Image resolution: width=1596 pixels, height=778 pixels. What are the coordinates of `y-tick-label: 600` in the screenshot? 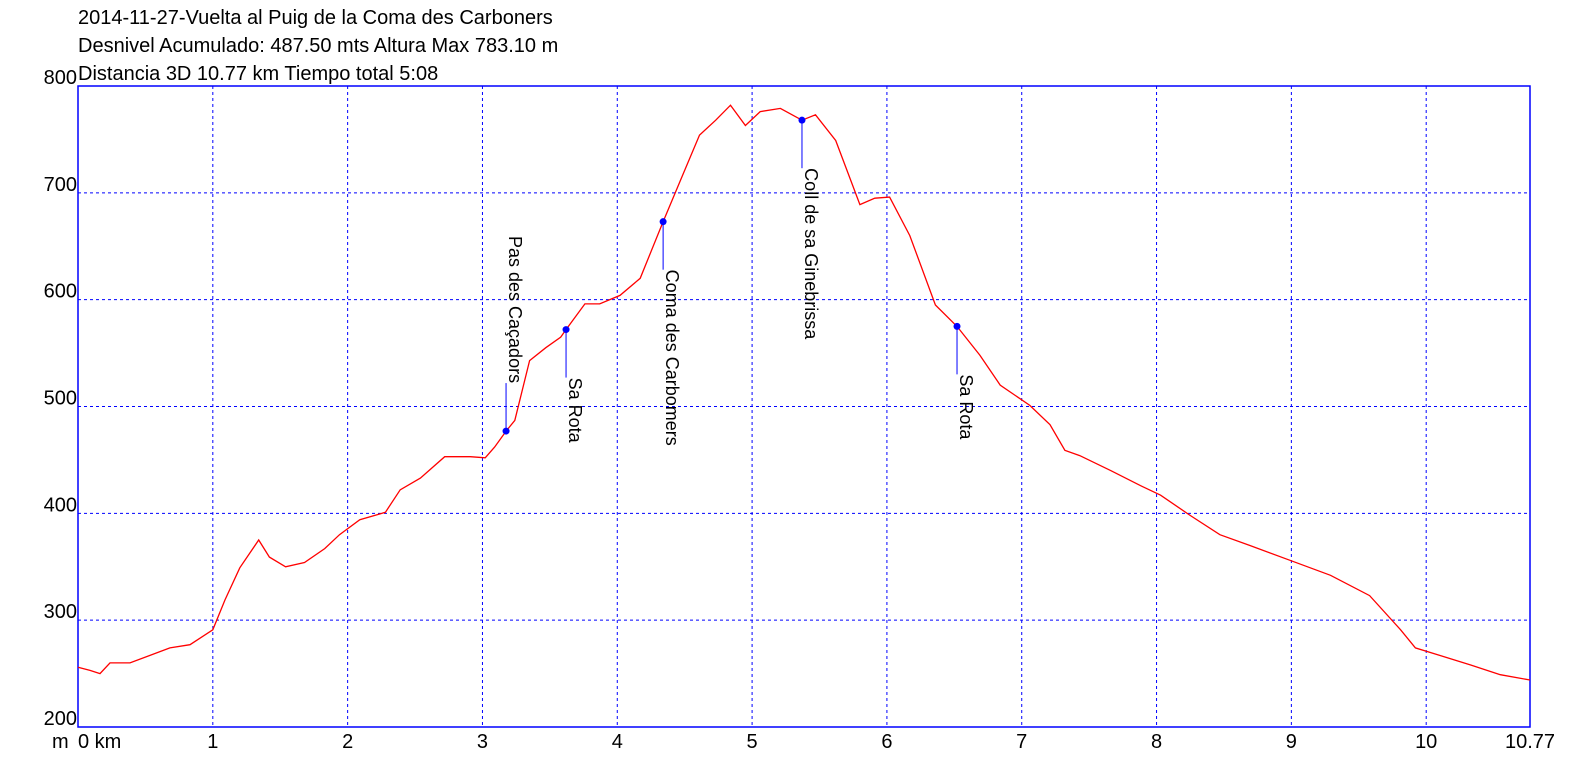 It's located at (60, 292).